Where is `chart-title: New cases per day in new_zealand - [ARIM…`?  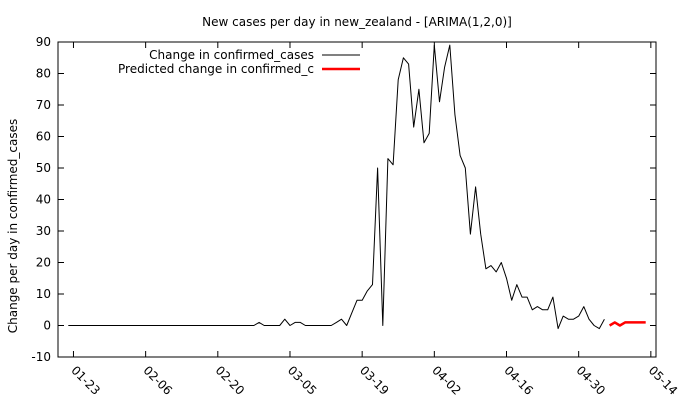 chart-title: New cases per day in new_zealand - [ARIM… is located at coordinates (357, 22).